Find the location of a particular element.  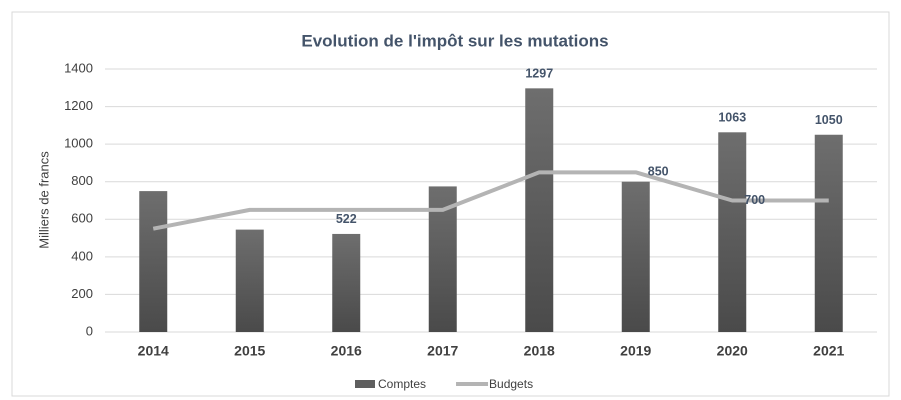

data-label: 850 is located at coordinates (658, 172).